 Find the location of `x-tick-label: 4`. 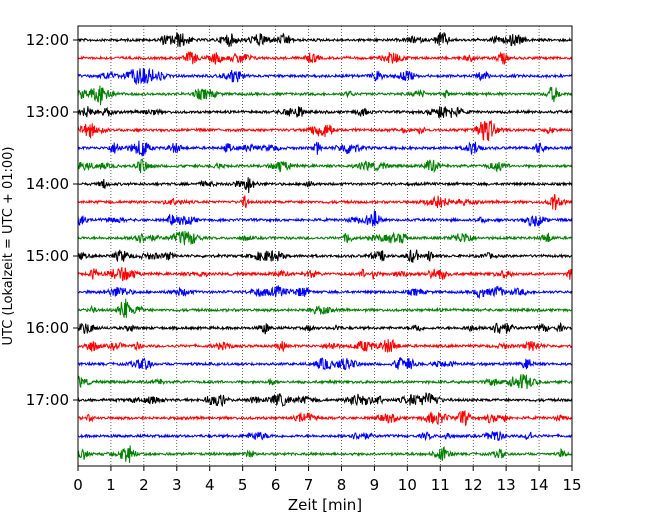

x-tick-label: 4 is located at coordinates (210, 485).